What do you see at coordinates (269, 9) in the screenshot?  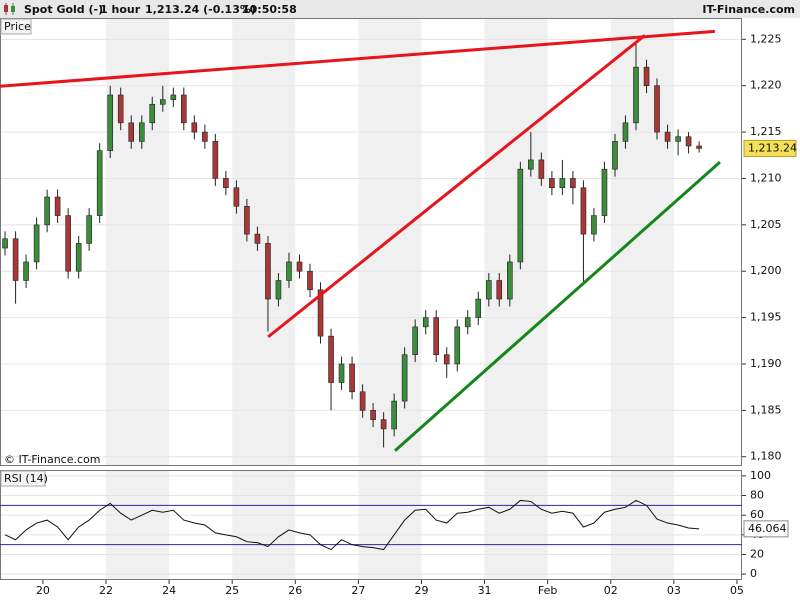 I see `time: 10:50:58` at bounding box center [269, 9].